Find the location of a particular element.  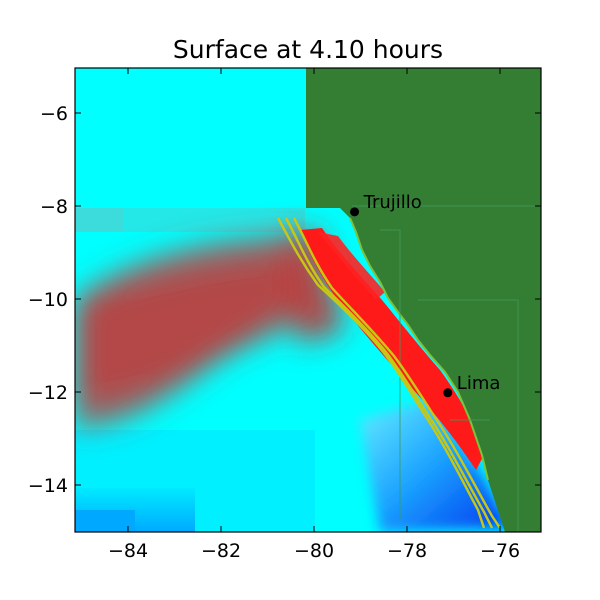

red-plume is located at coordinates (210, 331).